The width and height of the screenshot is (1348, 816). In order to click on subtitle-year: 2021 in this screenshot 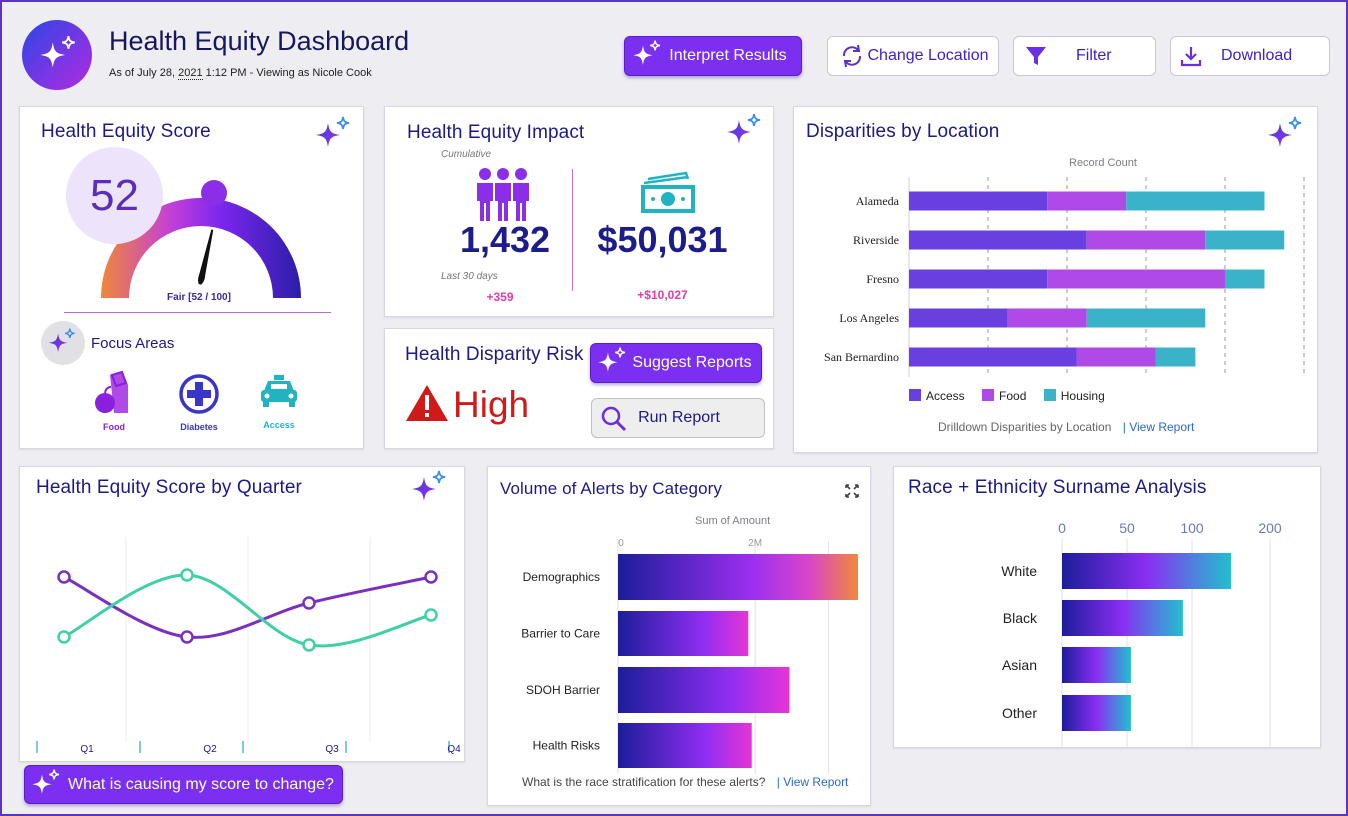, I will do `click(190, 73)`.